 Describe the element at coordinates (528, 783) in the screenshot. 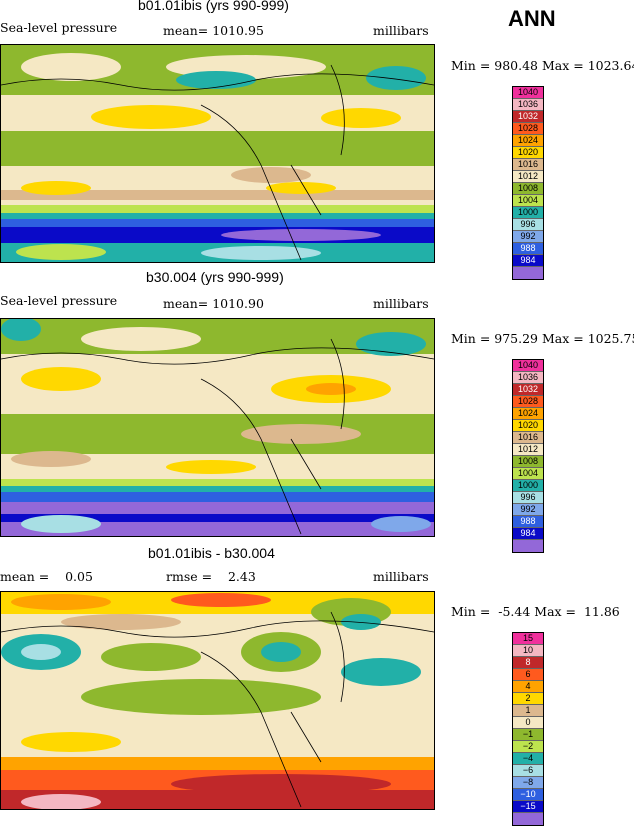

I see `panel3-legend-swatch: −8` at that location.